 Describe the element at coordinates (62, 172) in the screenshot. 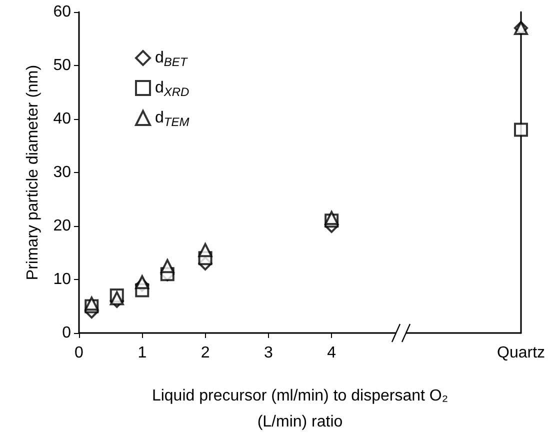

I see `y-tick-label: 30` at that location.